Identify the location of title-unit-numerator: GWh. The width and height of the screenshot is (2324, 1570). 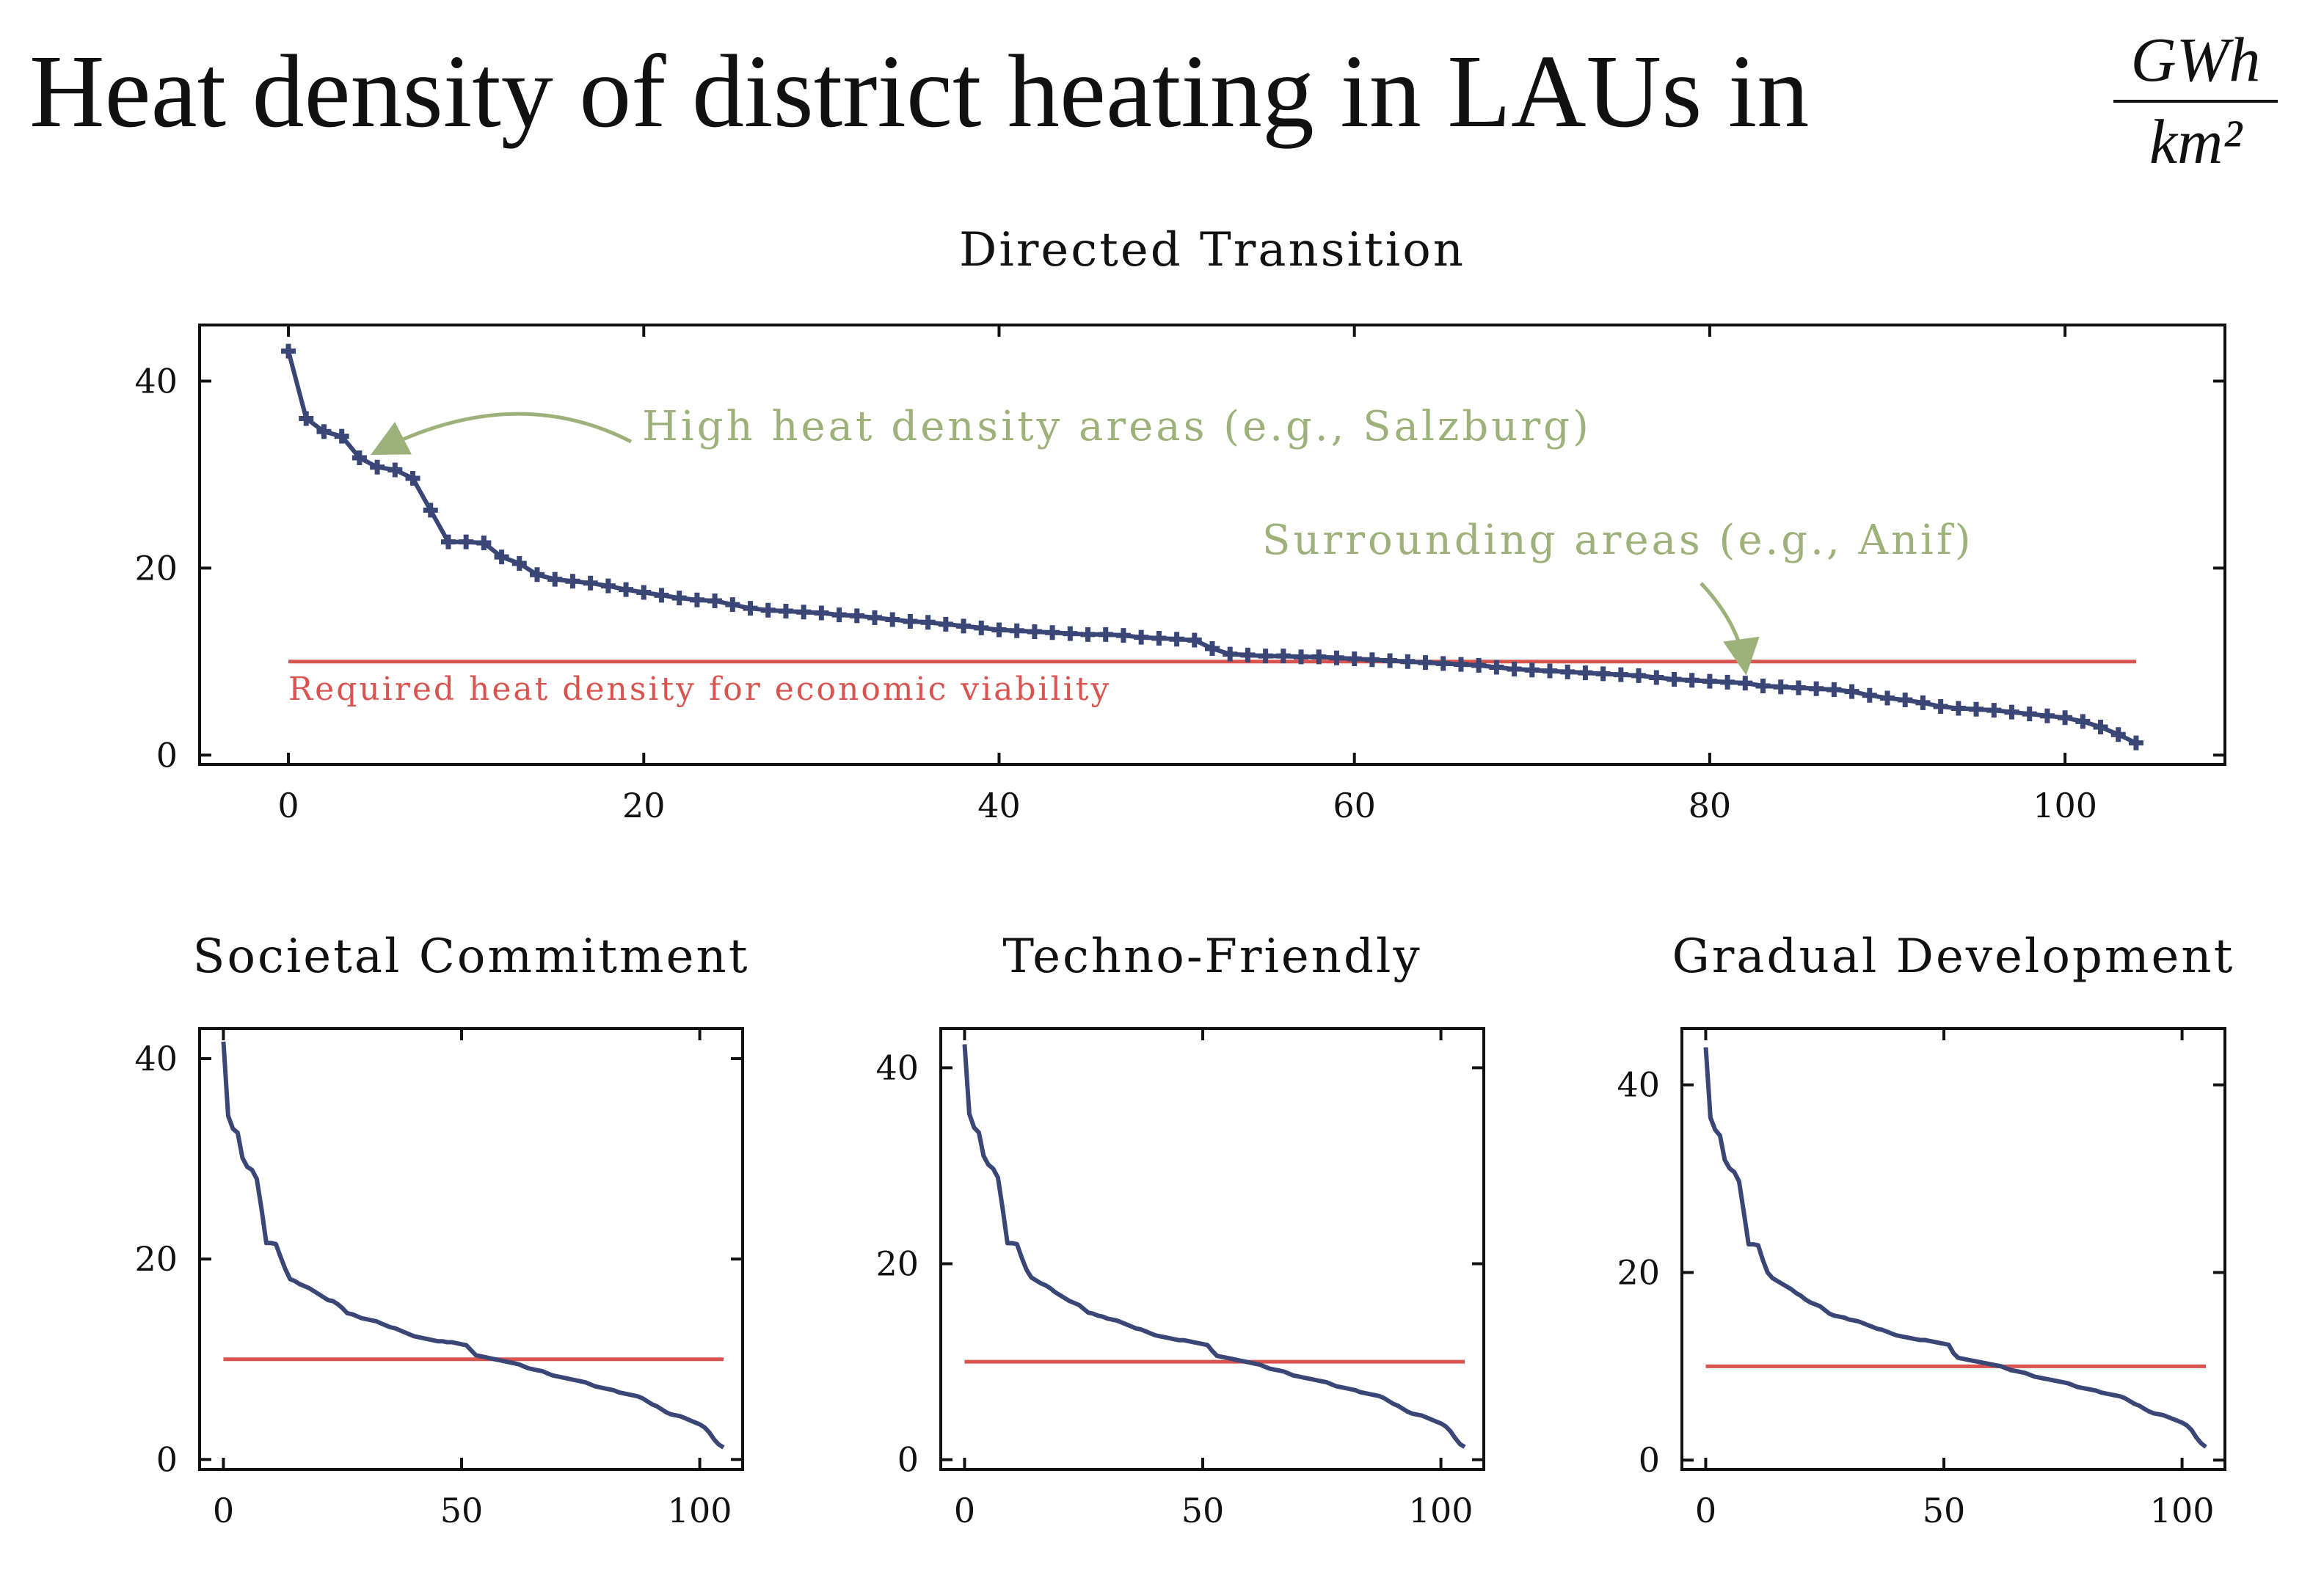
(2196, 59).